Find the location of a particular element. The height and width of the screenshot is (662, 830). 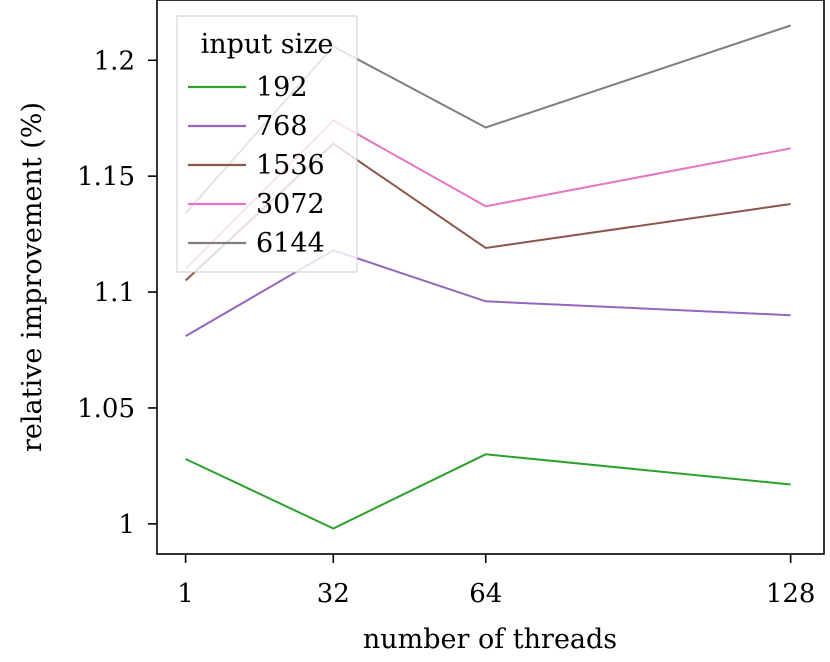

y-tick-label: 1.15 is located at coordinates (106, 177).